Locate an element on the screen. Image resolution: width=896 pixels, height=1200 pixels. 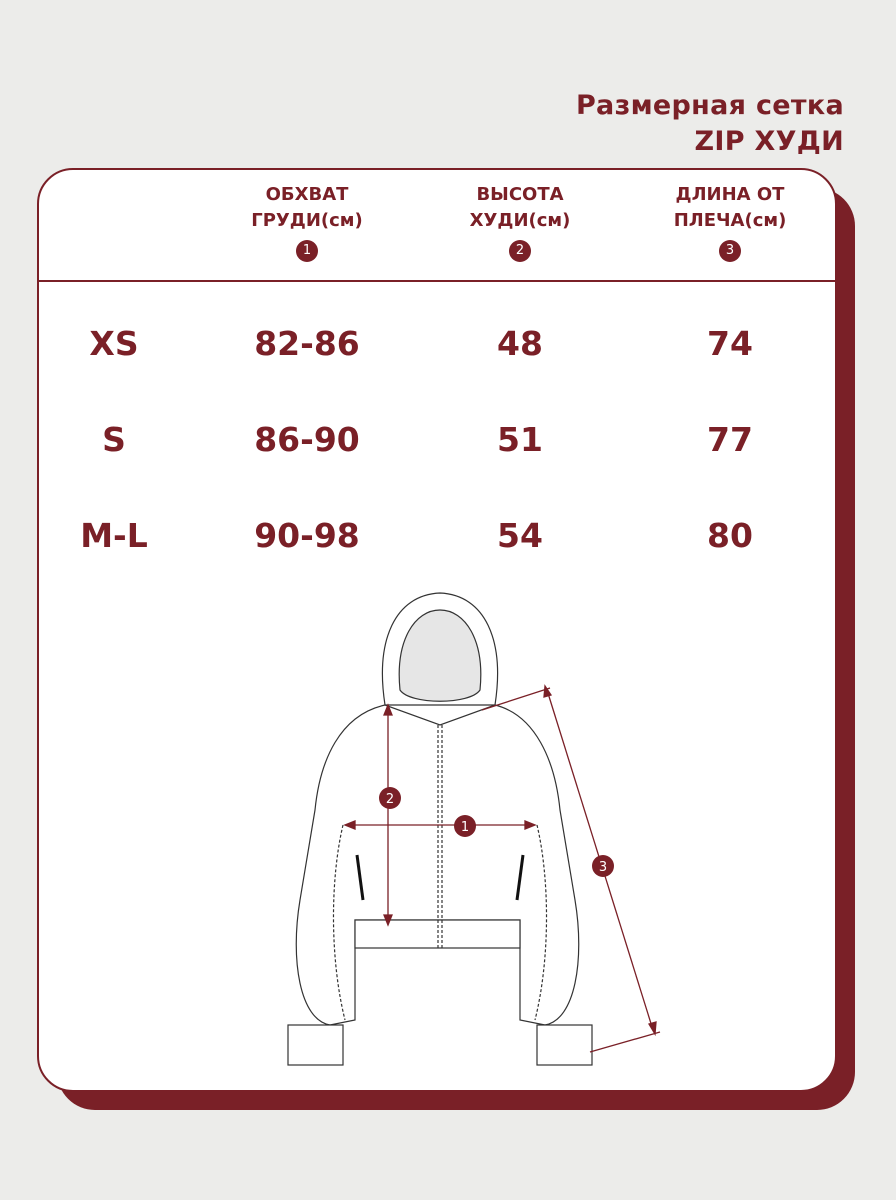
header-length-line2: ПЛЕЧА(см) is located at coordinates (730, 220).